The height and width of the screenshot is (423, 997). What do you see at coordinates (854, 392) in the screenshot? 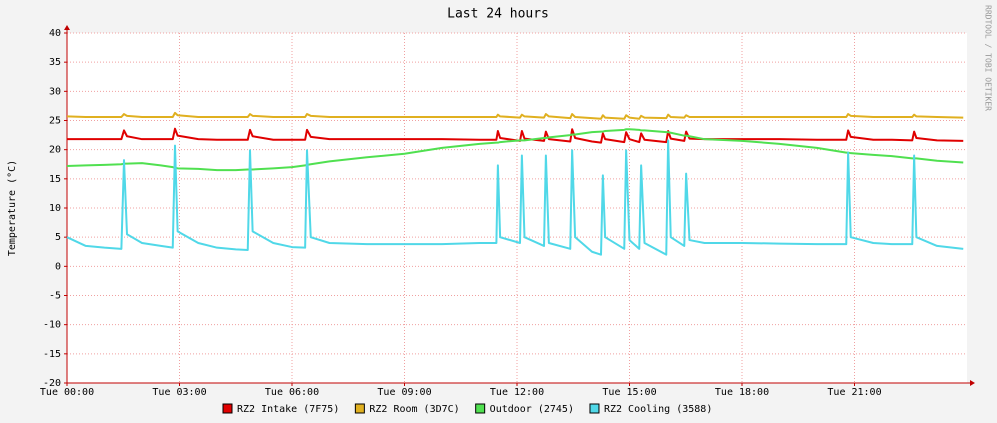
I see `x-tick-label: Tue 21:00` at bounding box center [854, 392].